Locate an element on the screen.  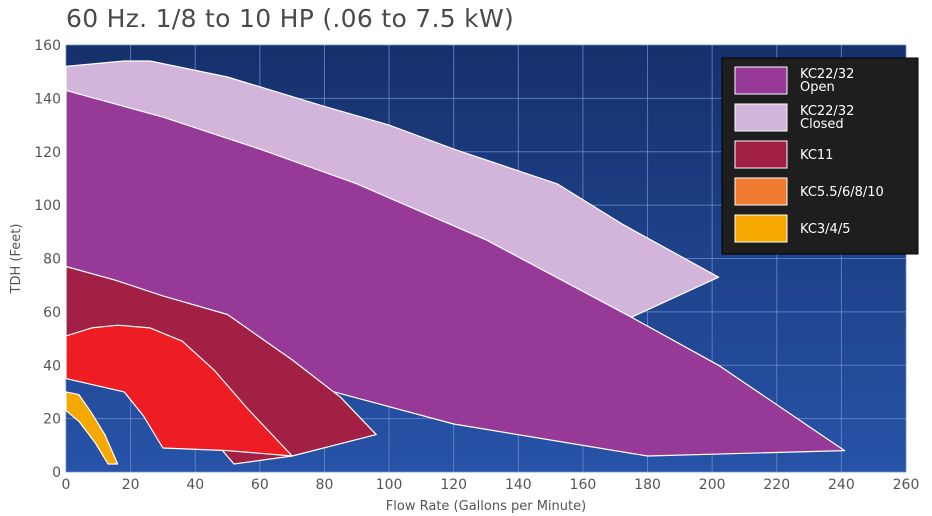
y-tick-label: 100 is located at coordinates (47, 206).